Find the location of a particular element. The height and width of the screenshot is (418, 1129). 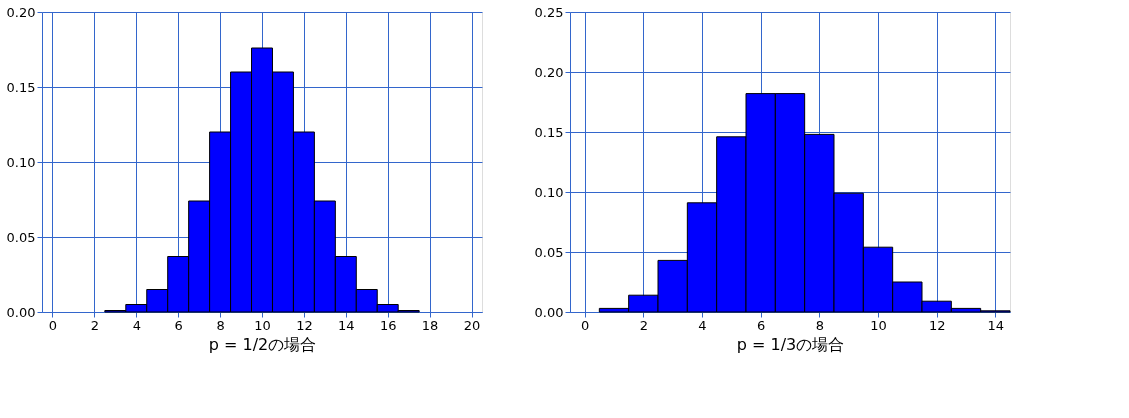

x-tick-label: 20 is located at coordinates (472, 325).